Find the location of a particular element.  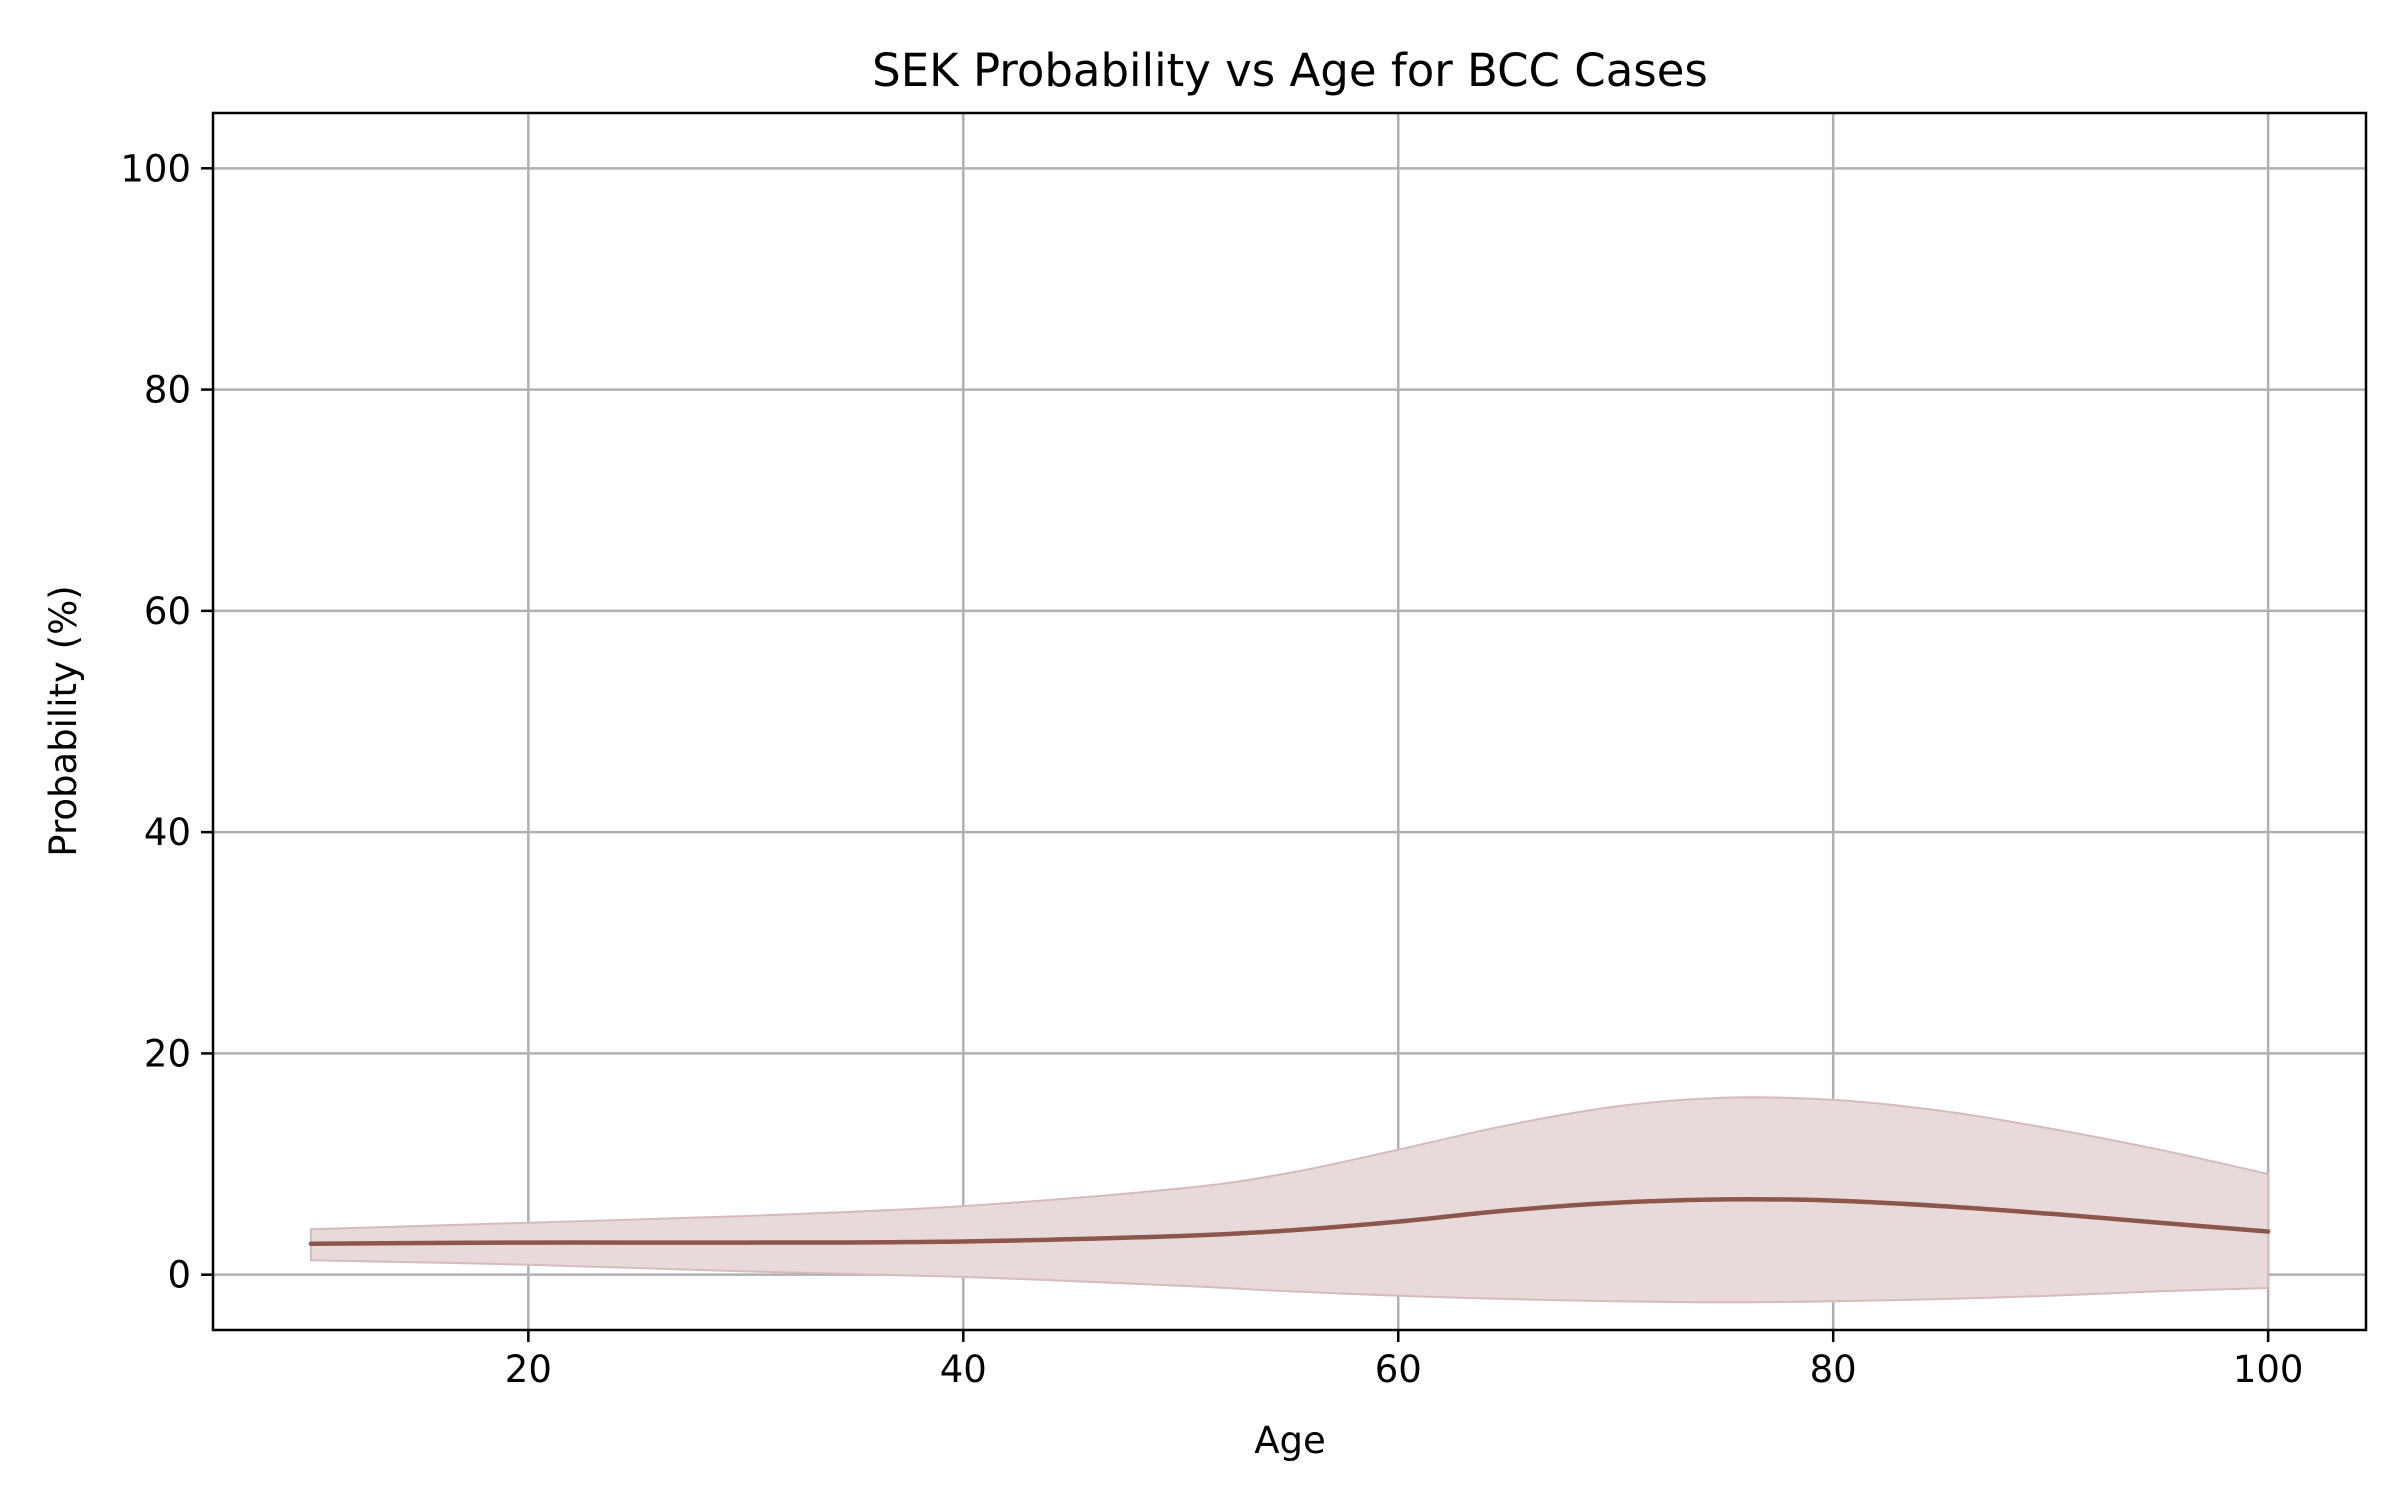

y-tick-label: 80 is located at coordinates (167, 390).